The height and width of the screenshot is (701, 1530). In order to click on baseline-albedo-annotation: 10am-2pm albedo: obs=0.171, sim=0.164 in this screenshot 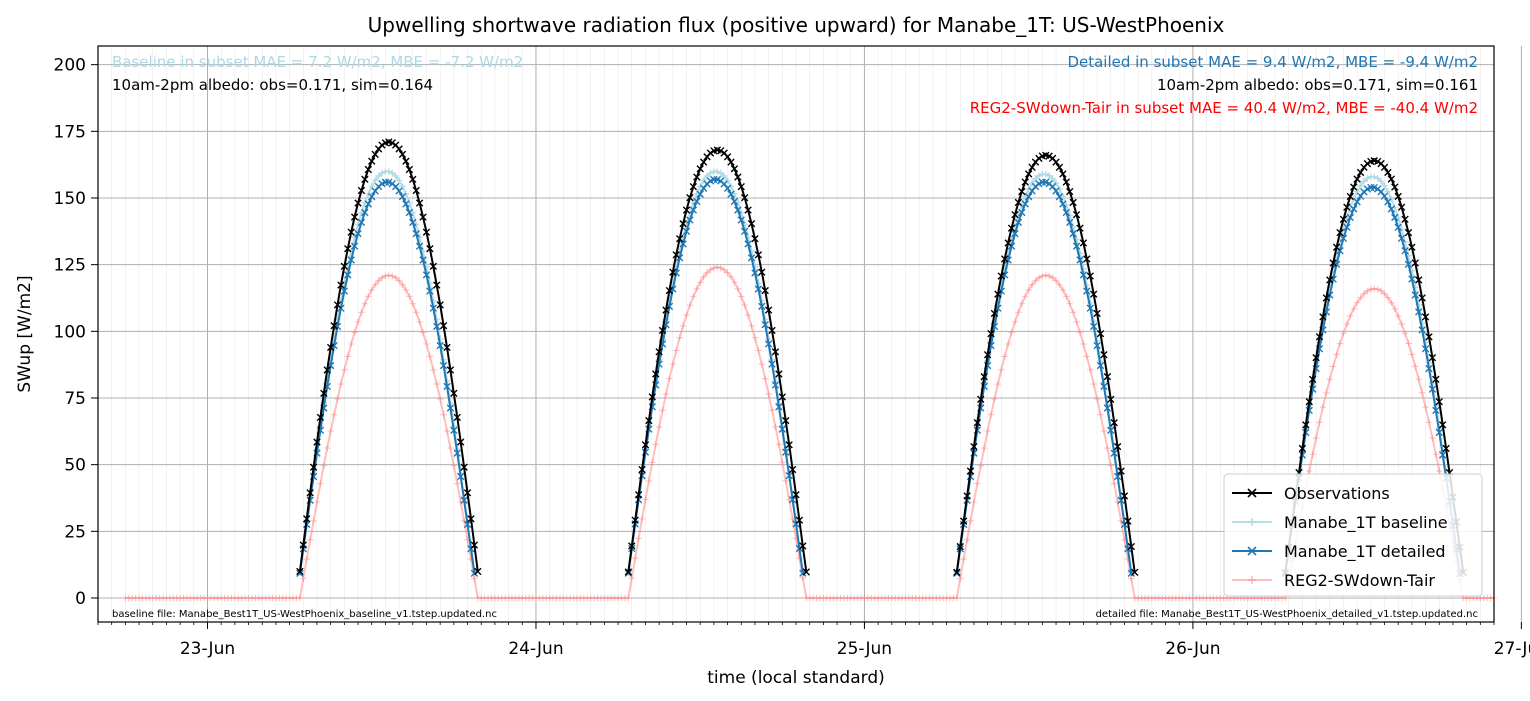, I will do `click(272, 85)`.